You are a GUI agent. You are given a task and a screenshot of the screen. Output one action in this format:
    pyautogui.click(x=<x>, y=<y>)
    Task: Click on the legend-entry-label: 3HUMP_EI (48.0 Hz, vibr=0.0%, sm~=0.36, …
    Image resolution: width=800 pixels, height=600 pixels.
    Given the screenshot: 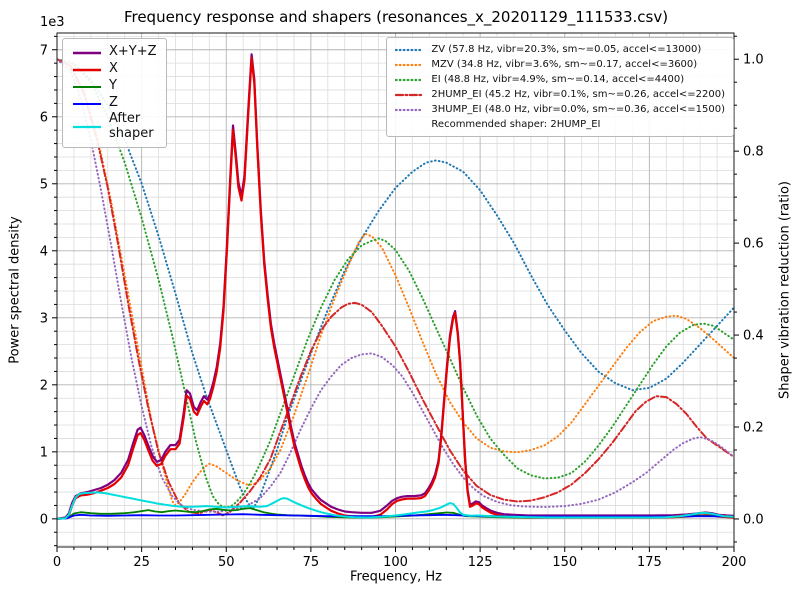 What is the action you would take?
    pyautogui.click(x=578, y=109)
    